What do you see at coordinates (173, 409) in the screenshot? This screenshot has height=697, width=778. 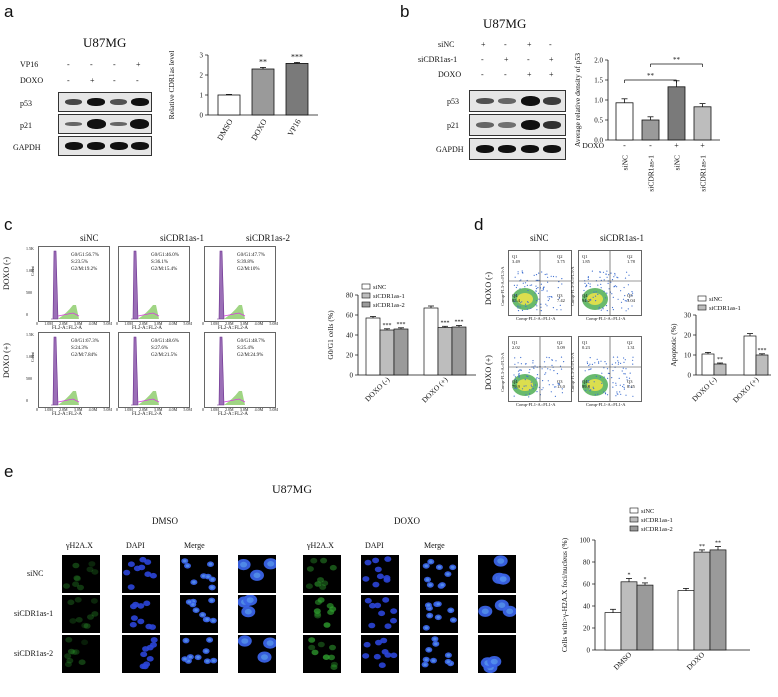 I see `x-tick-label: 4.0M` at bounding box center [173, 409].